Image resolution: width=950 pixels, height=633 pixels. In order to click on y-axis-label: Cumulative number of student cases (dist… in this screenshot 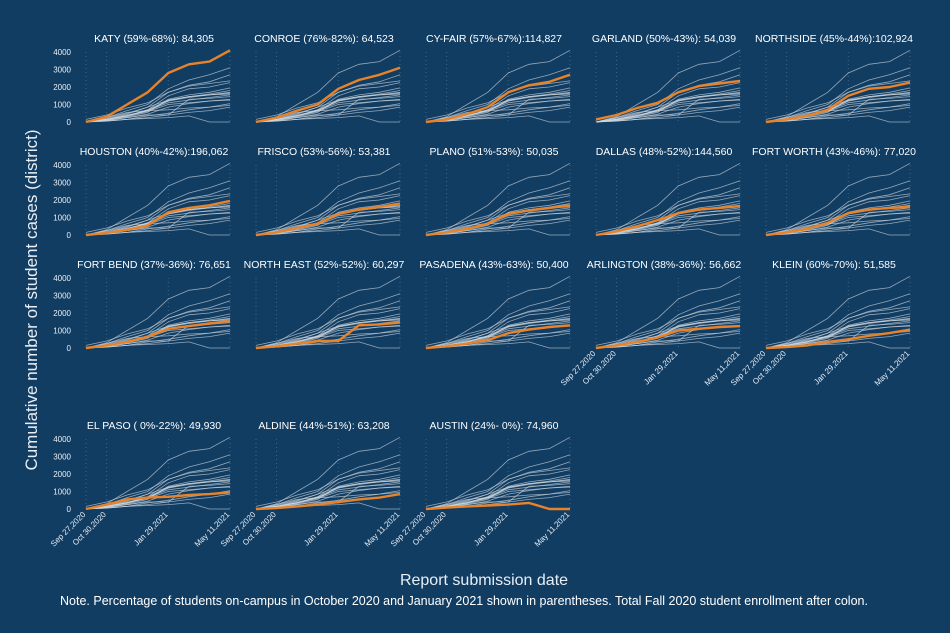, I will do `click(31, 299)`.